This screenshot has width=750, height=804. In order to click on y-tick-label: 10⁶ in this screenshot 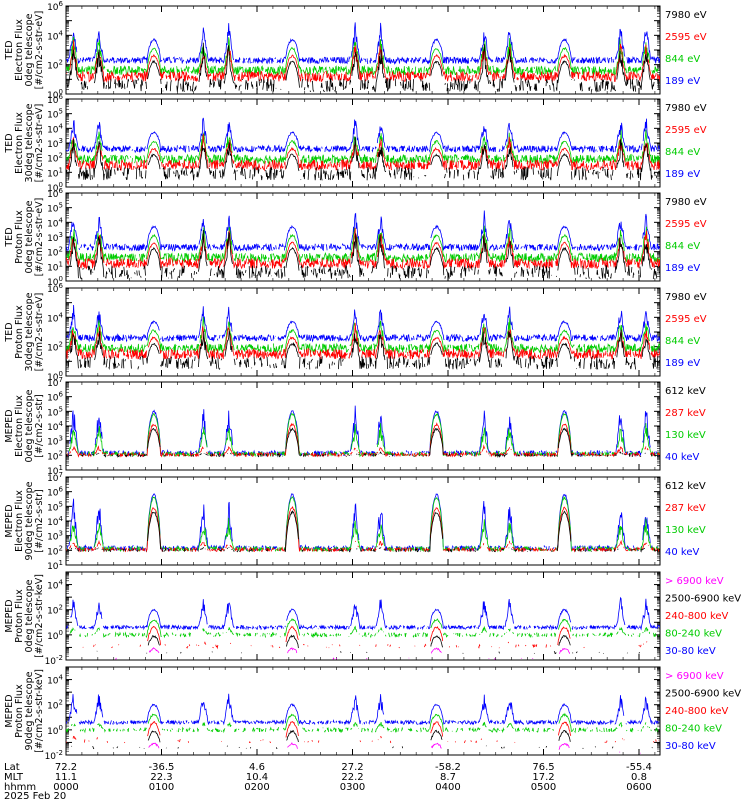, I will do `click(55, 99)`.